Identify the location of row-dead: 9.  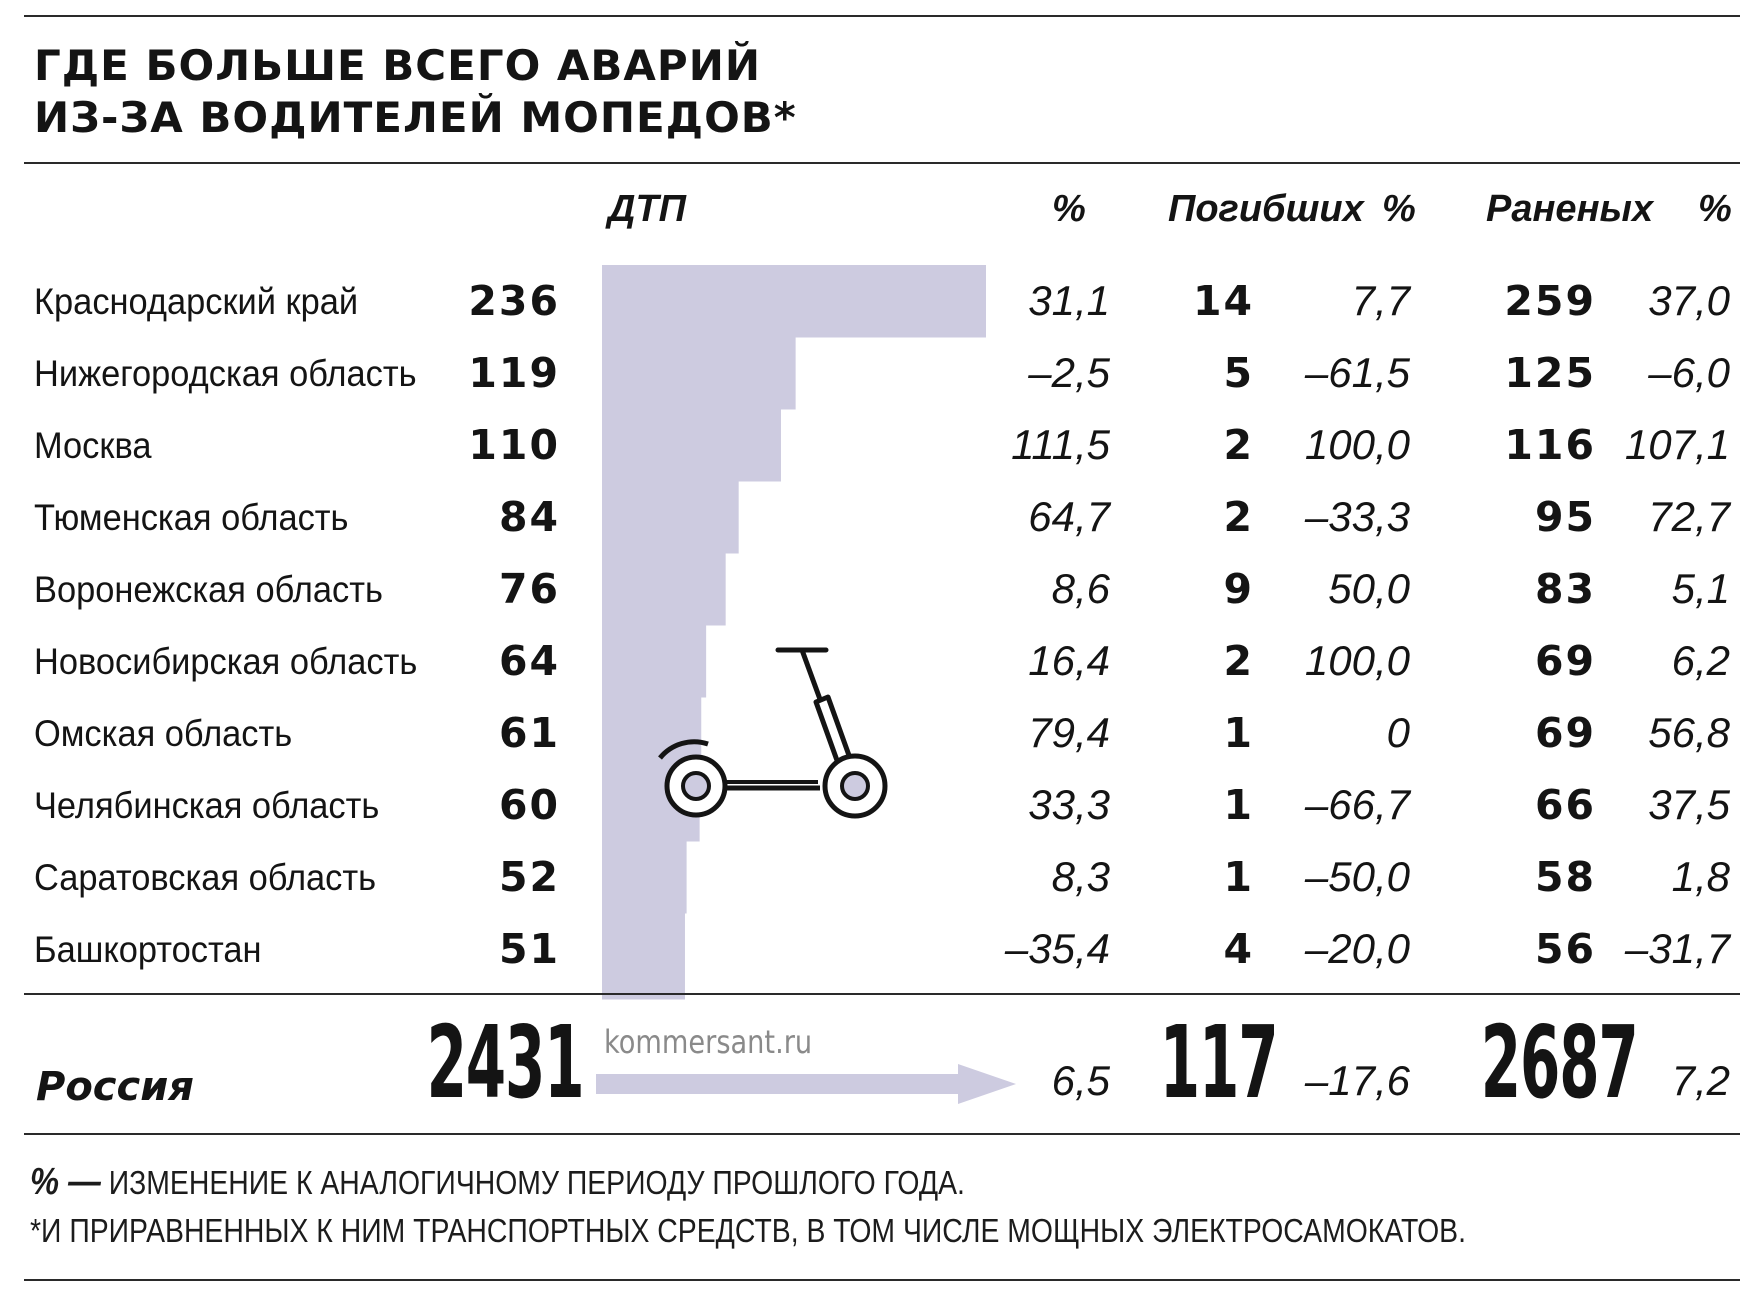
(1238, 589).